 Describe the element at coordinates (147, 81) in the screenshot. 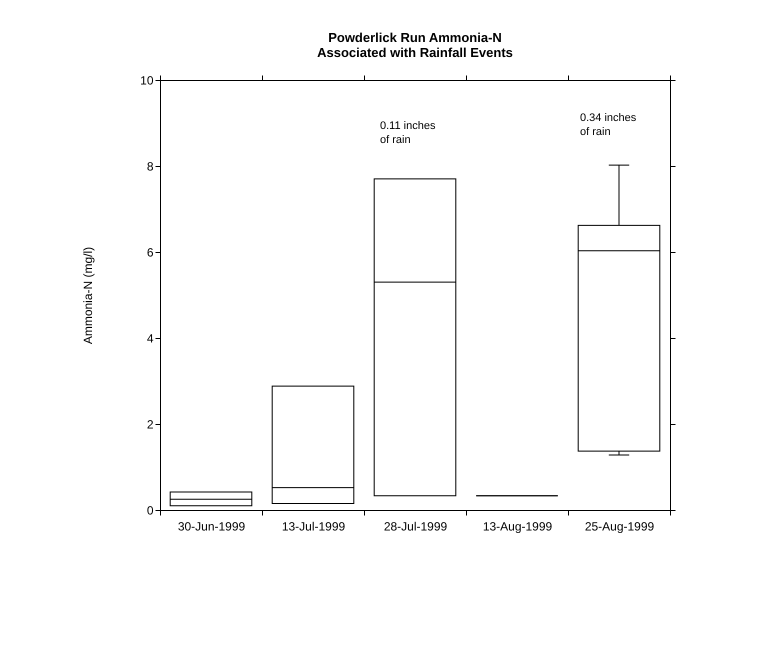

I see `y-tick-label: 10` at that location.